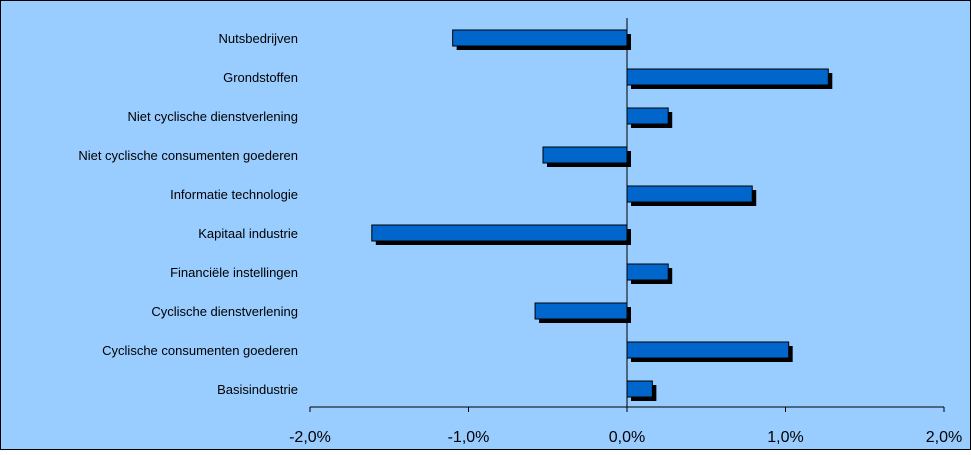  What do you see at coordinates (212, 116) in the screenshot?
I see `category-label: Niet cyclische dienstverlening` at bounding box center [212, 116].